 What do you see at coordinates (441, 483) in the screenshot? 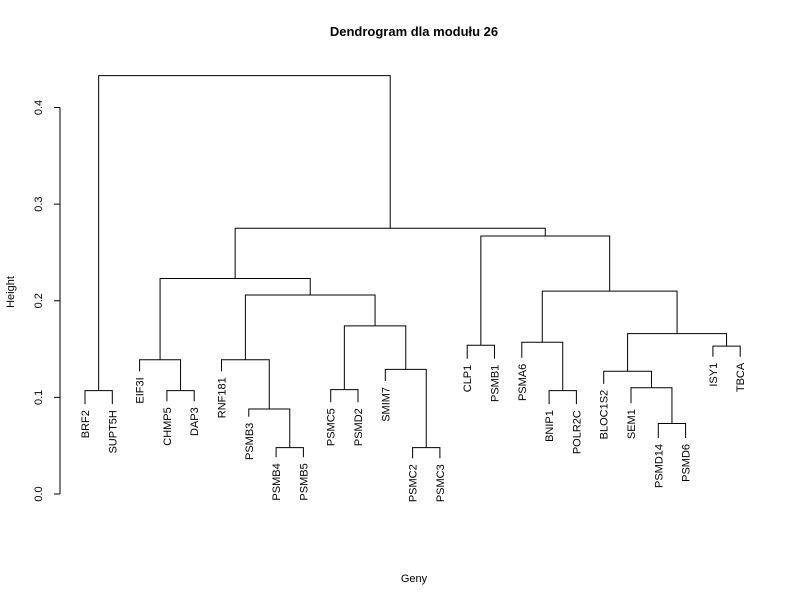
I see `leaf-label: PSMC3` at bounding box center [441, 483].